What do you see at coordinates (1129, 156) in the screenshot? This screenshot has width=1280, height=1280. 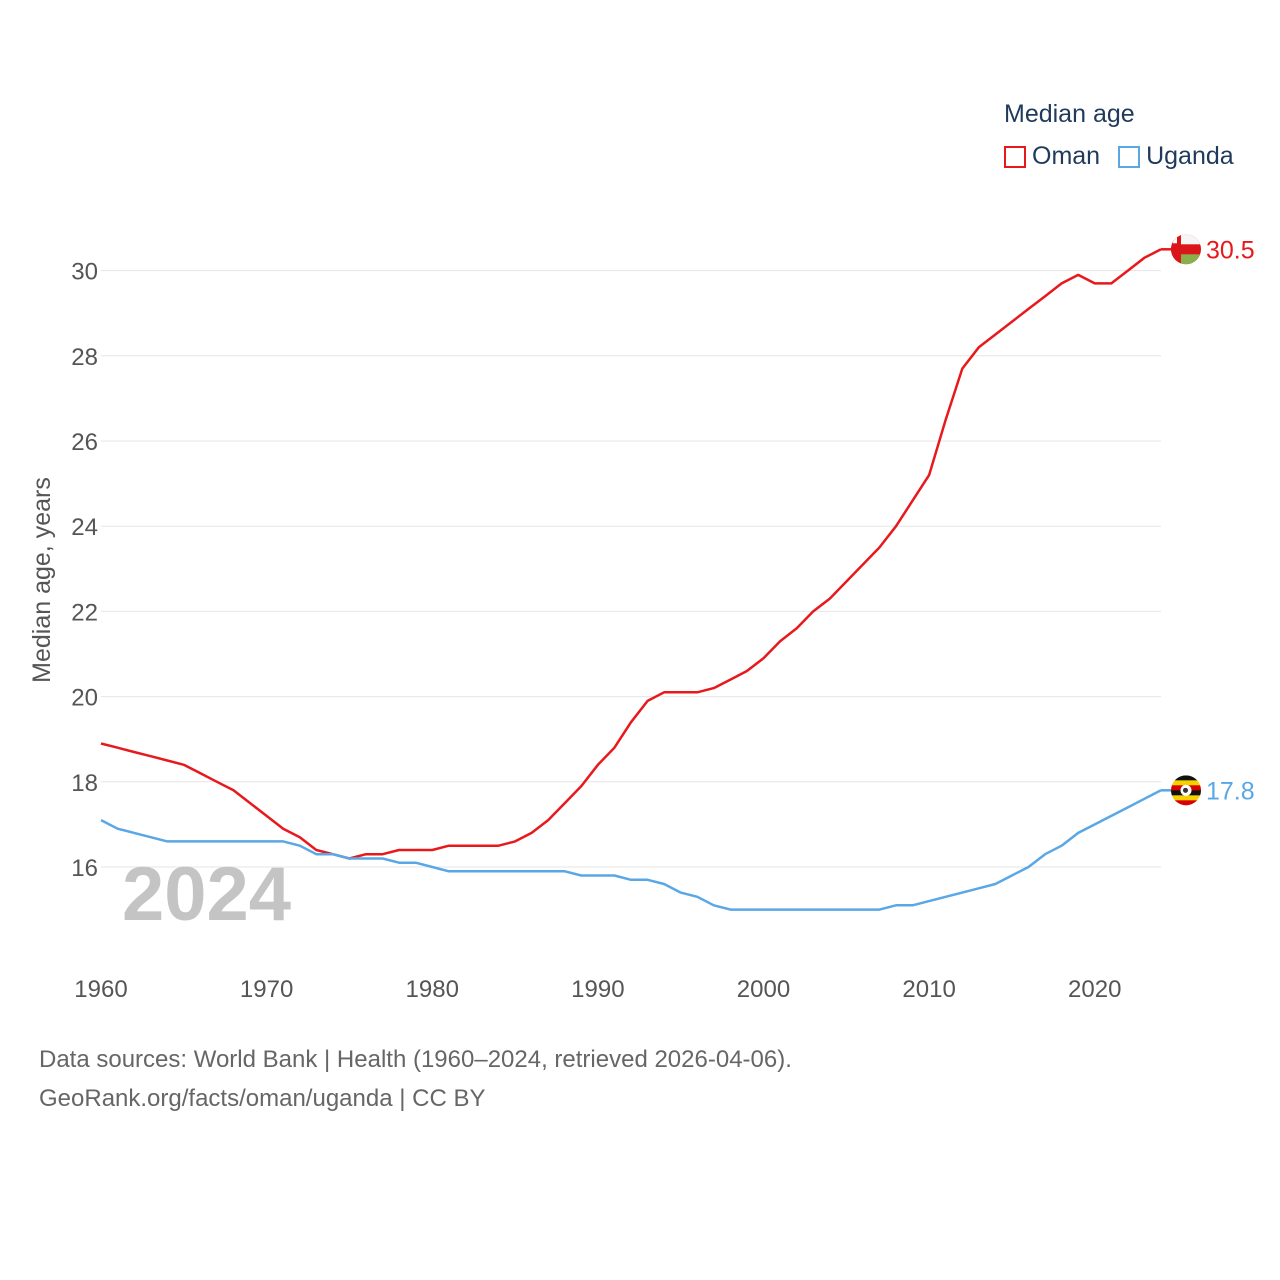 I see `legend-swatch-uganda` at bounding box center [1129, 156].